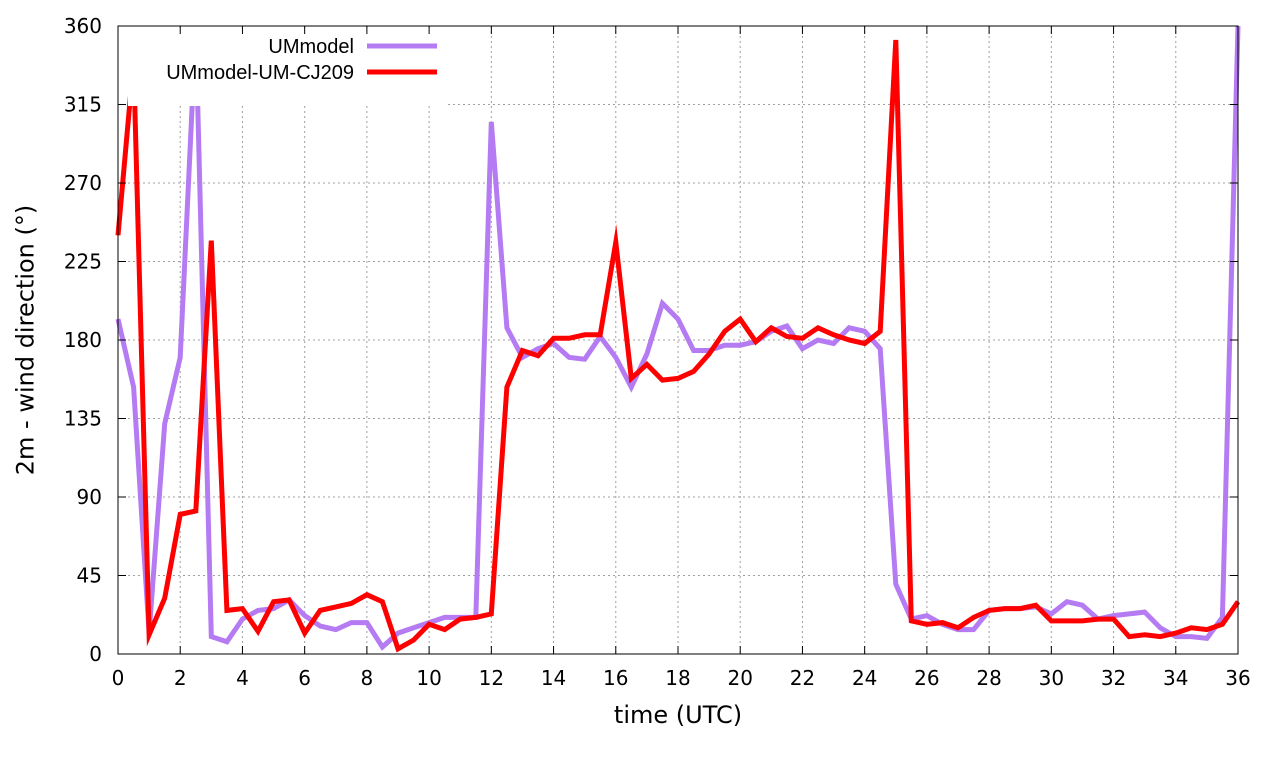 The width and height of the screenshot is (1280, 760). What do you see at coordinates (25, 340) in the screenshot?
I see `y-axis-title: 2m - wind direction (°)` at bounding box center [25, 340].